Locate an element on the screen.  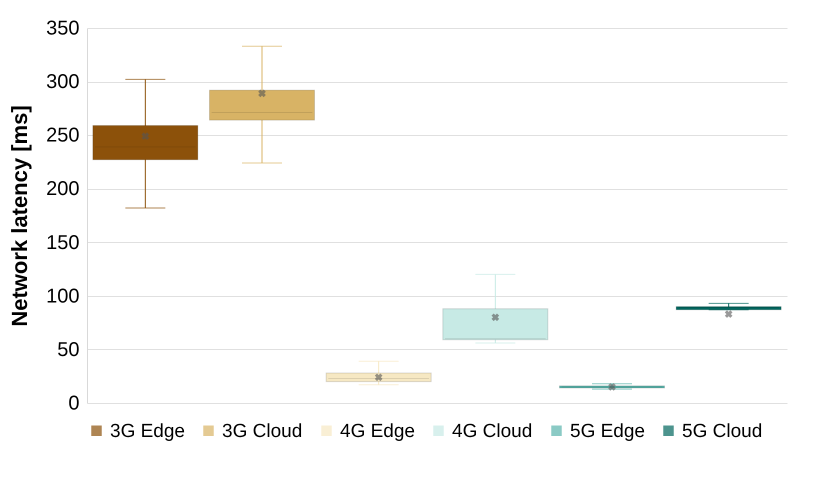
legend-label: 5G Cloud is located at coordinates (722, 431).